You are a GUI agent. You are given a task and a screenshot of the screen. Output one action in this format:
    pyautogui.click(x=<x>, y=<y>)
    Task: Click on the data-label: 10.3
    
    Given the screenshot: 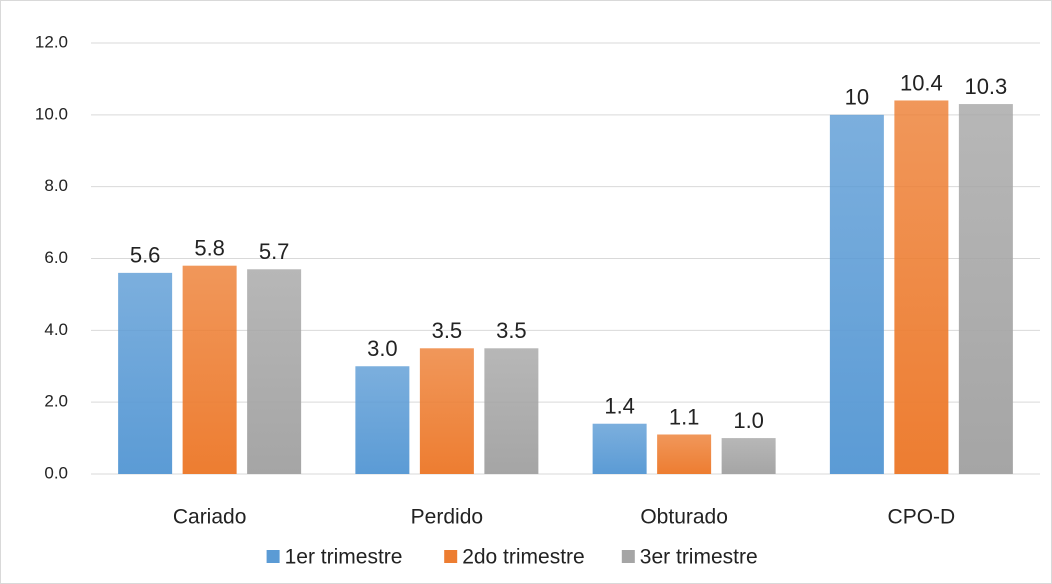 What is the action you would take?
    pyautogui.click(x=985, y=86)
    